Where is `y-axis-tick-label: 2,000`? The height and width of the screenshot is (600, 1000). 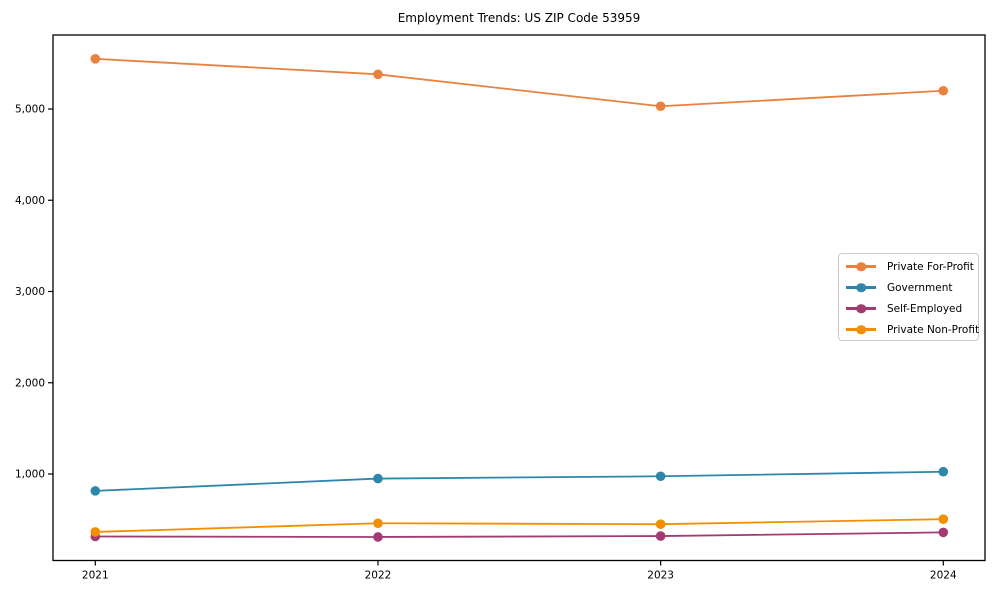
y-axis-tick-label: 2,000 is located at coordinates (30, 383).